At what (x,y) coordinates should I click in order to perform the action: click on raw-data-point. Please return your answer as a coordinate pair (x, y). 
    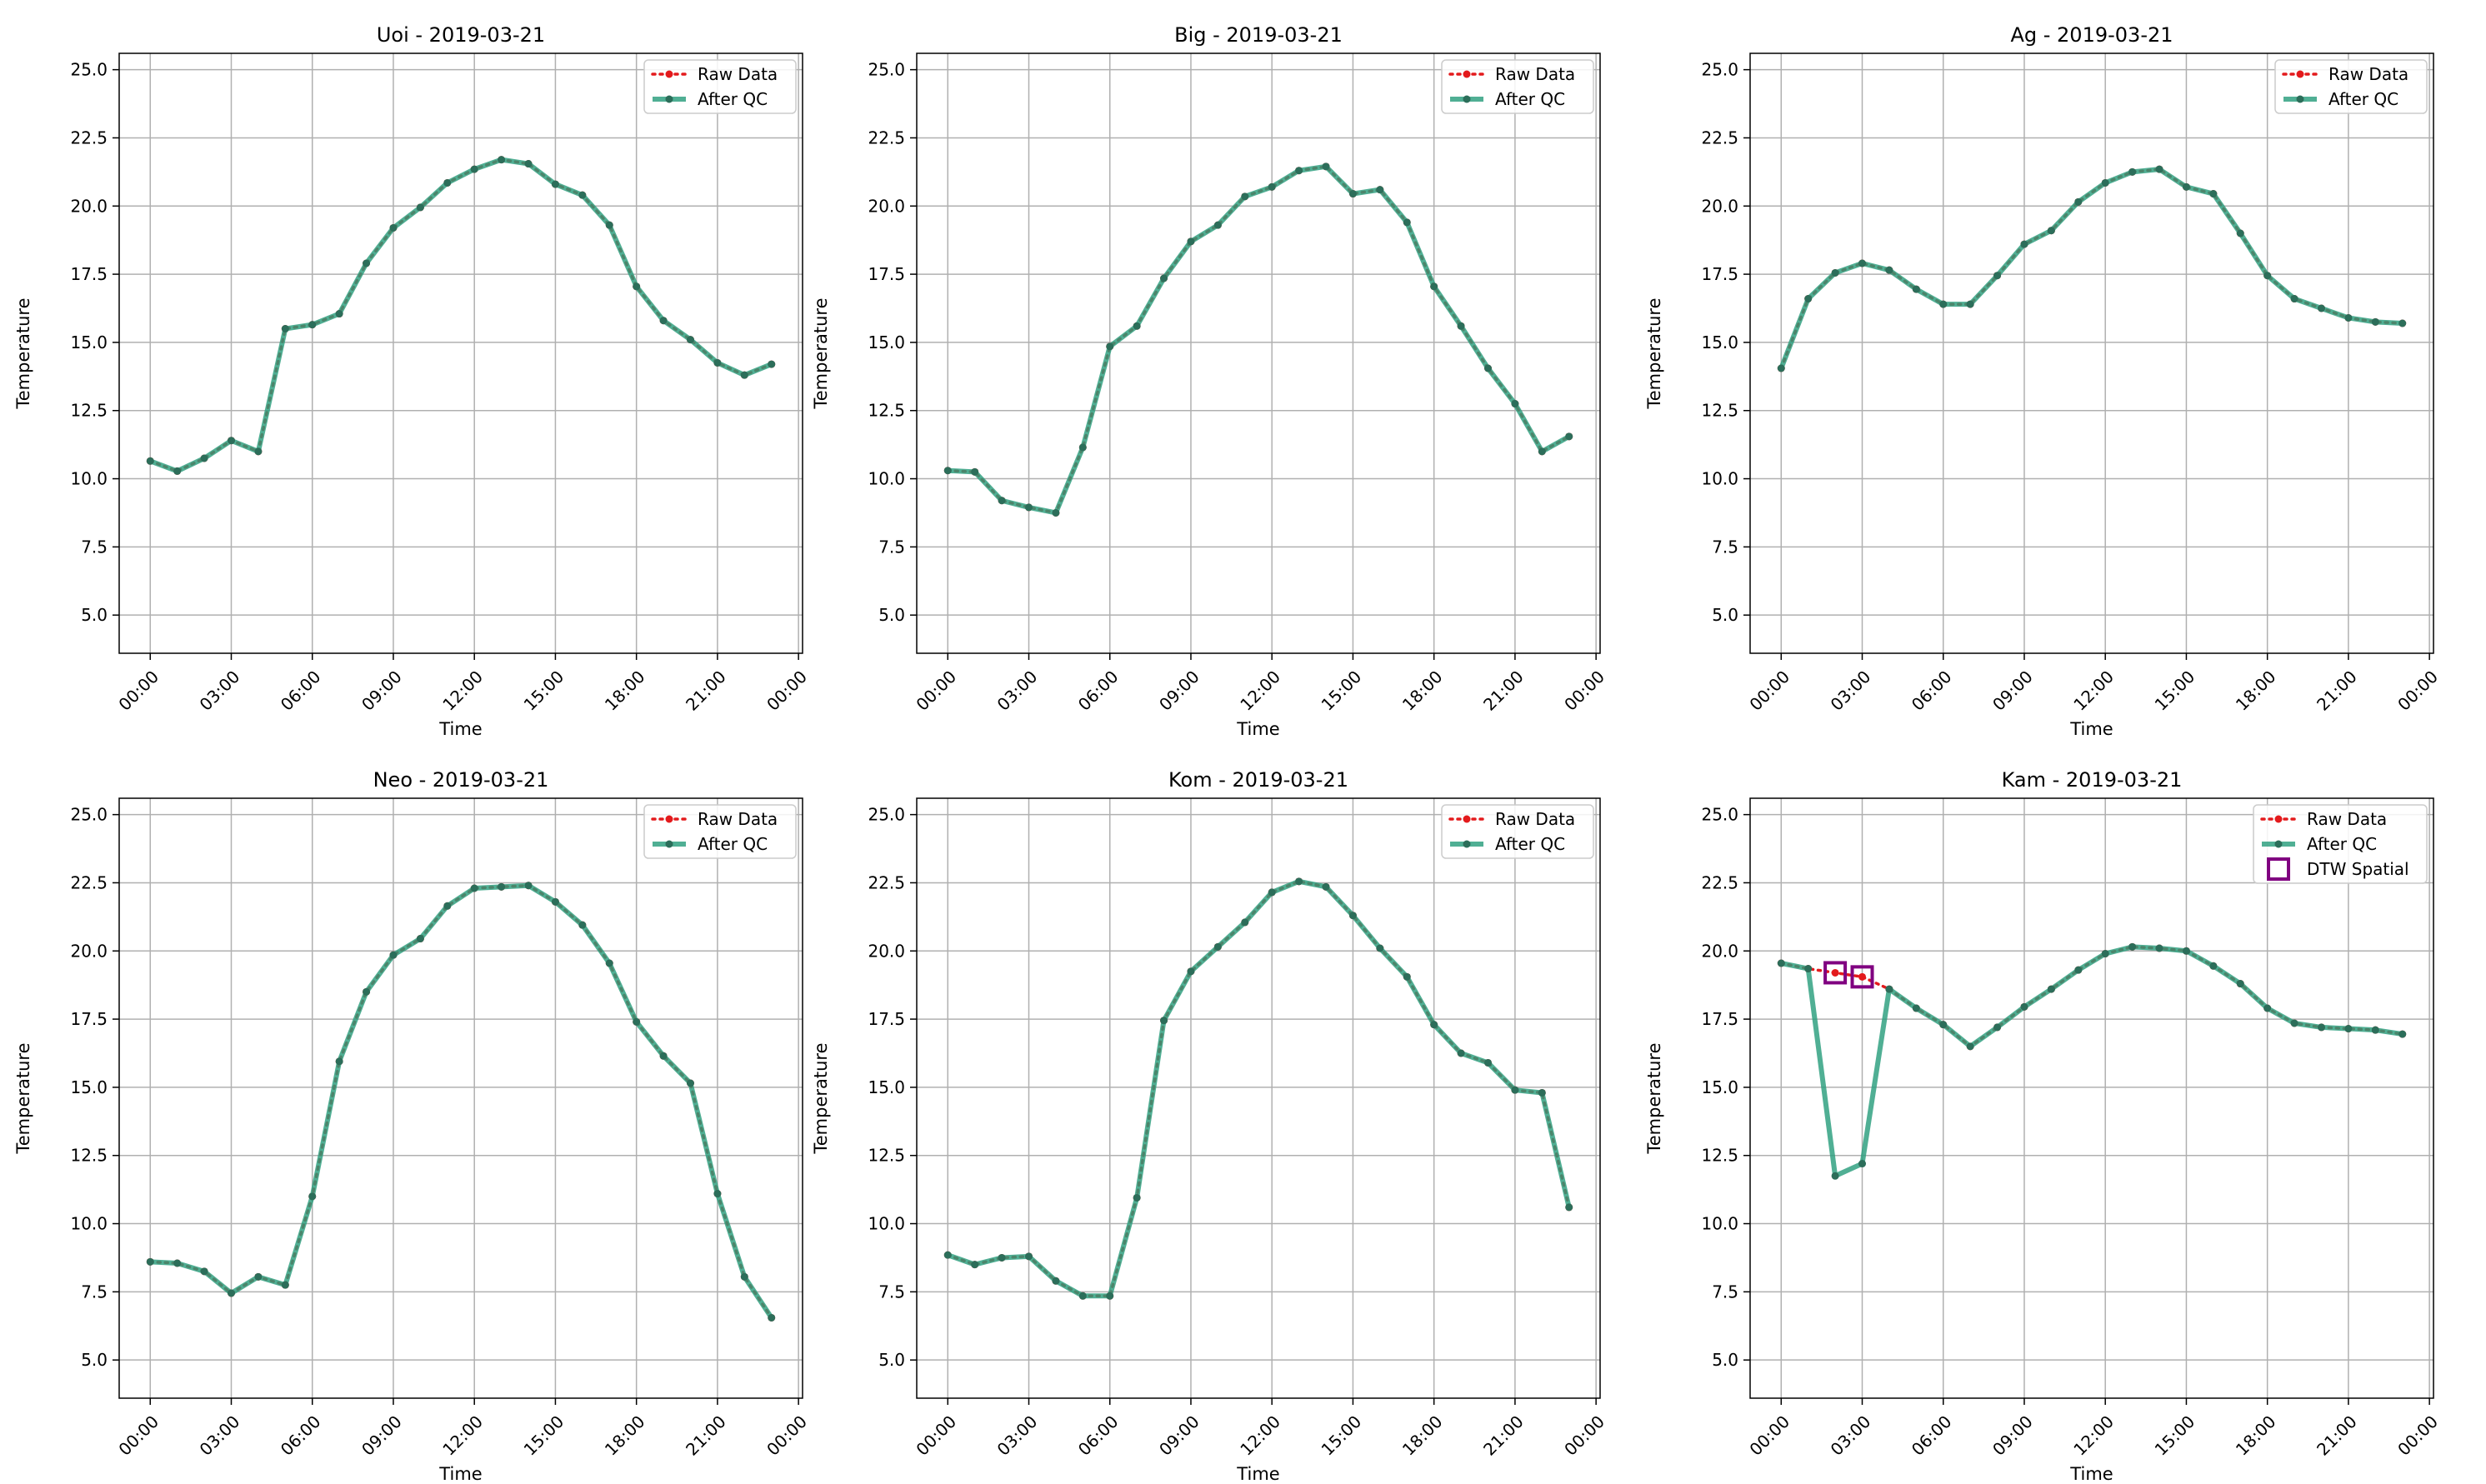
    Looking at the image, I should click on (1863, 976).